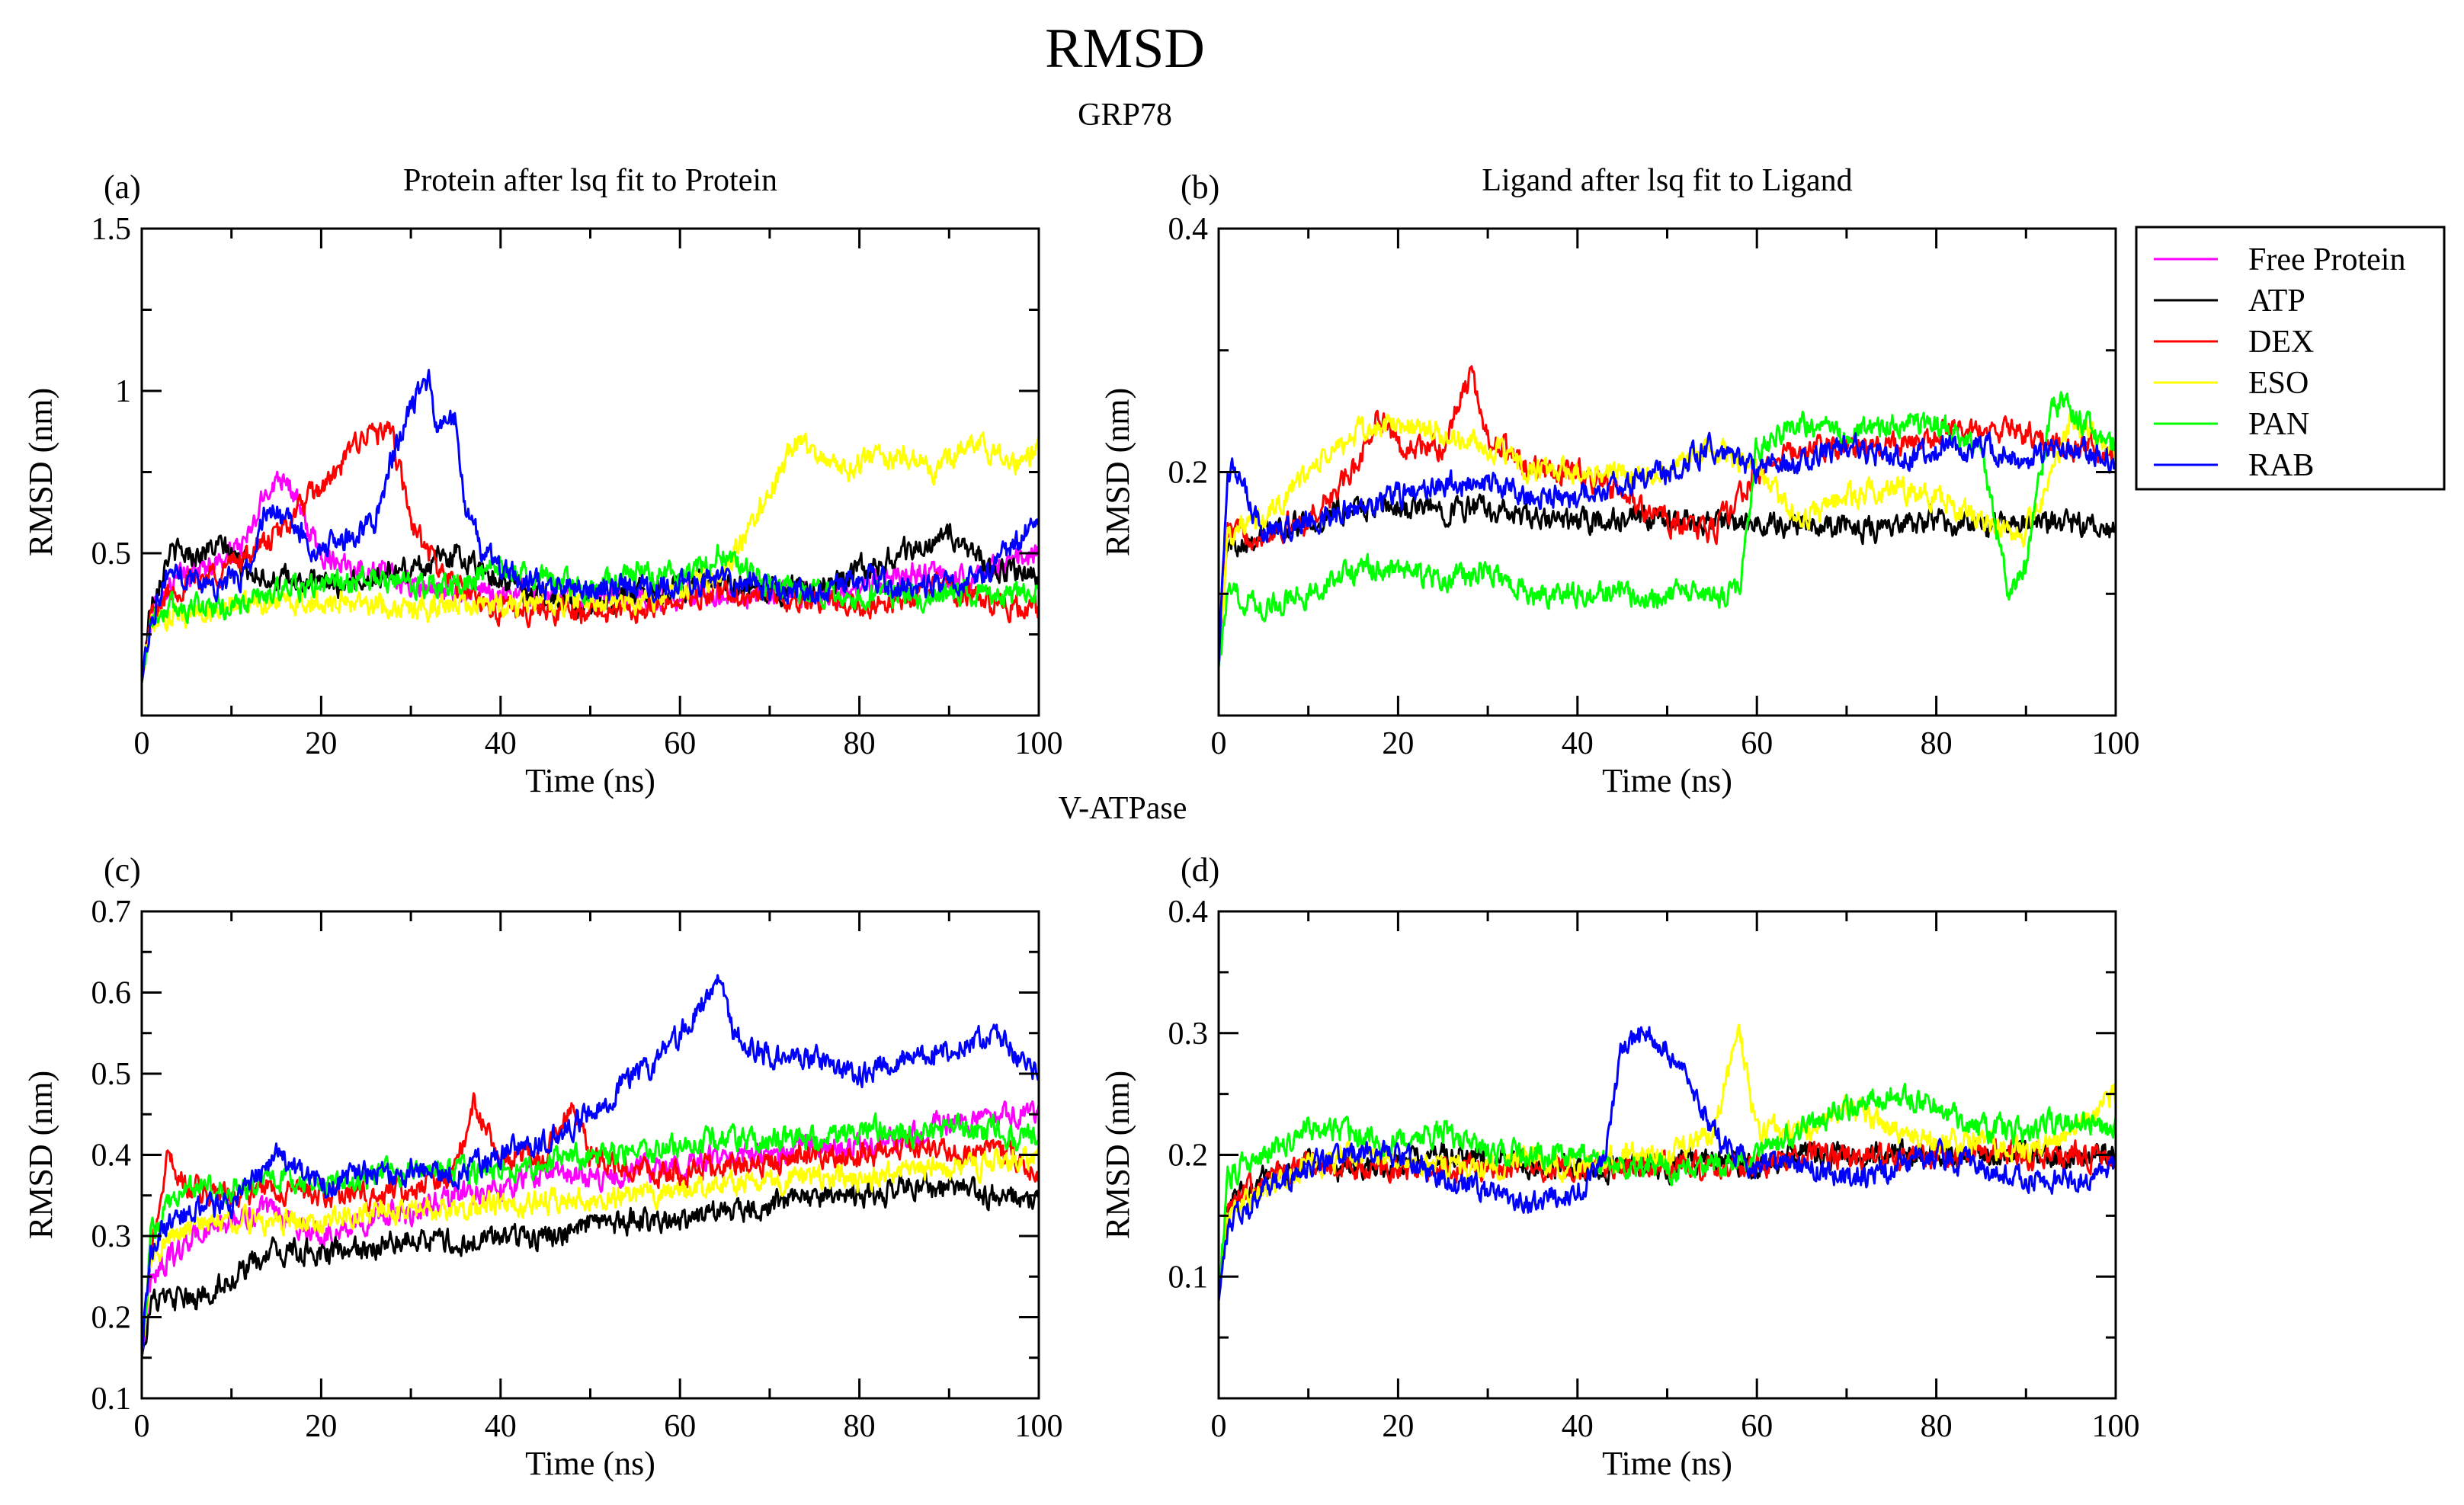  I want to click on panel-label: (a), so click(122, 187).